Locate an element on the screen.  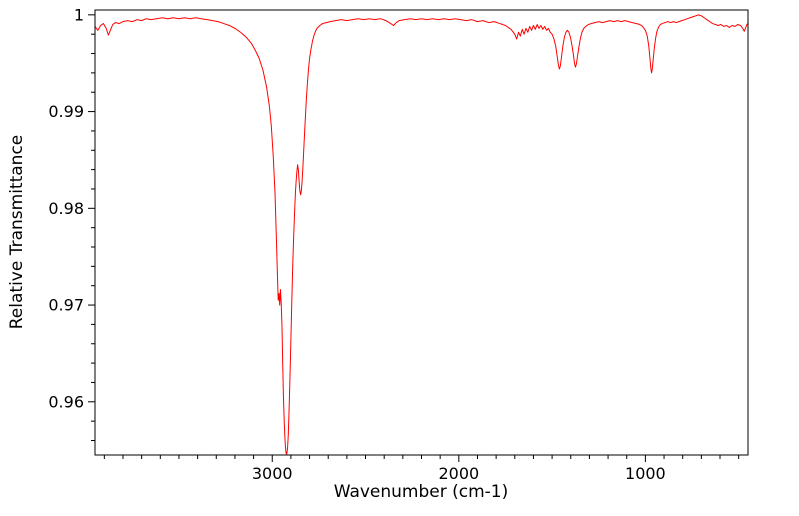
y-axis-major-ticks is located at coordinates (91, 208).